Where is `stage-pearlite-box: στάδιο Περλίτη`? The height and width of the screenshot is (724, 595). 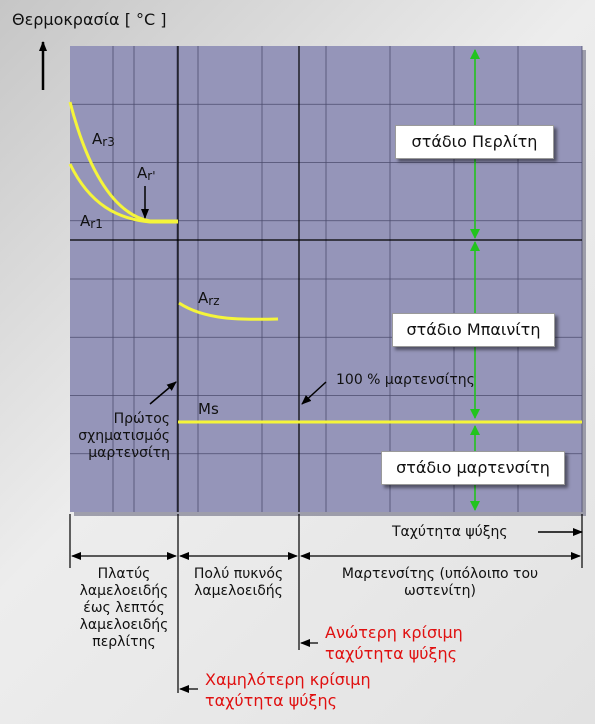
stage-pearlite-box: στάδιο Περλίτη is located at coordinates (474, 142).